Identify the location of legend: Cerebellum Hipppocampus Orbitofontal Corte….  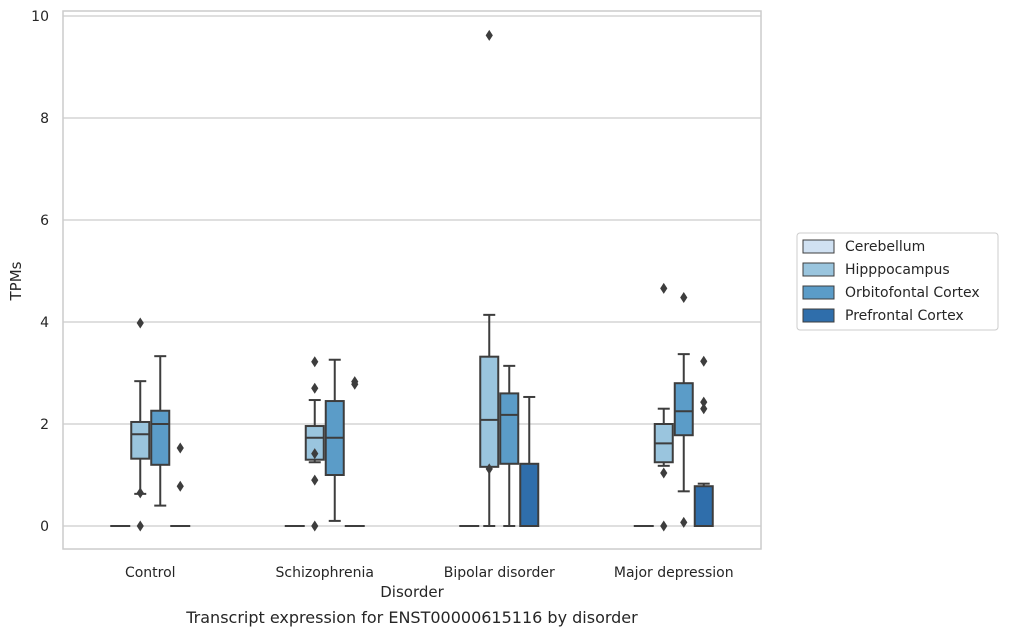
(897, 281).